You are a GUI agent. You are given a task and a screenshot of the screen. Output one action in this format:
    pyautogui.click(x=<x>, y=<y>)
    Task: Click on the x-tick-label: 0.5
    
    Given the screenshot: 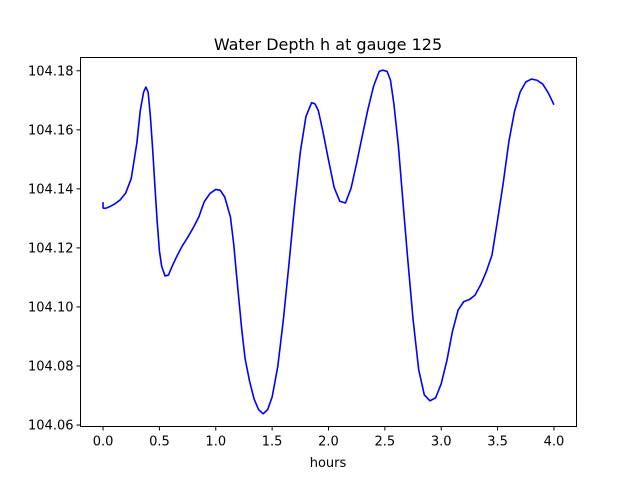 What is the action you would take?
    pyautogui.click(x=159, y=442)
    